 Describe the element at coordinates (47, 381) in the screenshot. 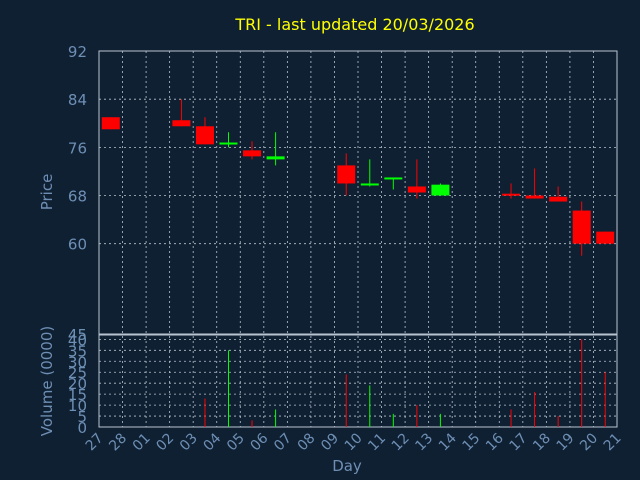

I see `volume-axis-label: Volume (0000)` at that location.